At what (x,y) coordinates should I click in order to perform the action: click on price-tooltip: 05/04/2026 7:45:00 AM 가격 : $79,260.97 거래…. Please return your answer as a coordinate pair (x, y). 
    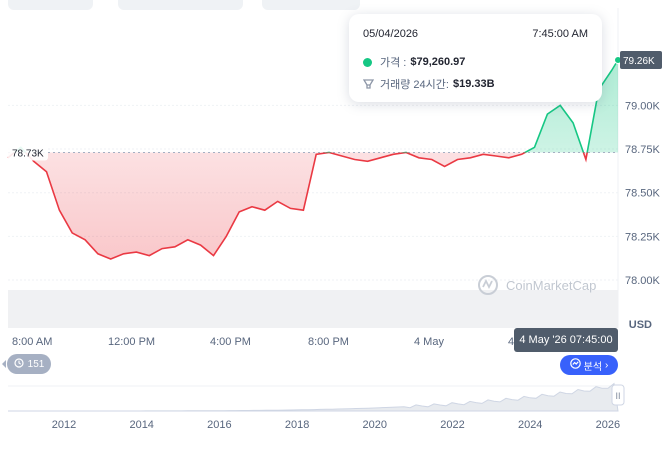
    Looking at the image, I should click on (475, 58).